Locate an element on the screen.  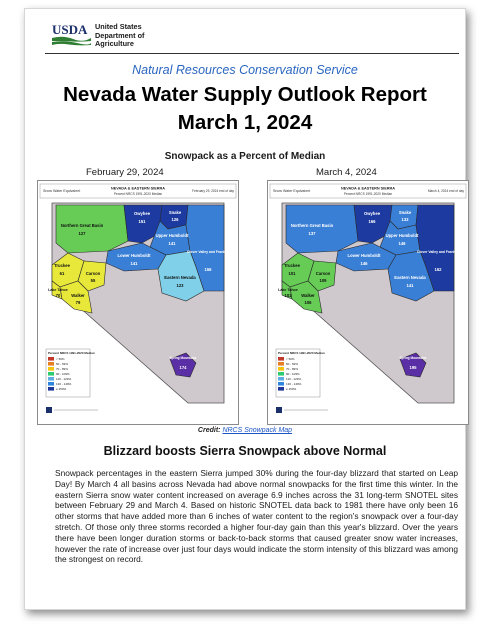
basin-value: 133 is located at coordinates (406, 219).